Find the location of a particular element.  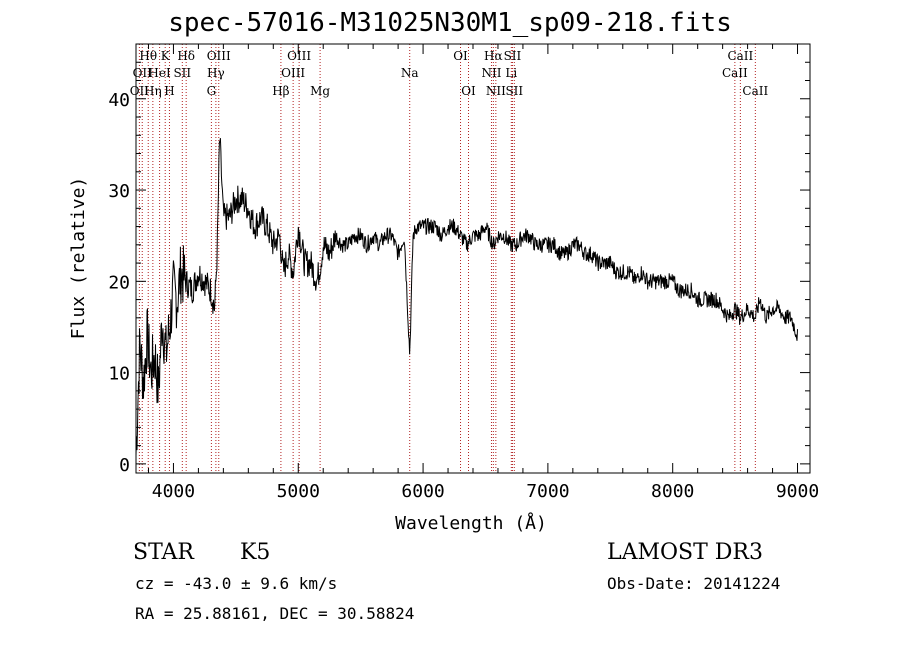

line-label-18: OI is located at coordinates (468, 91).